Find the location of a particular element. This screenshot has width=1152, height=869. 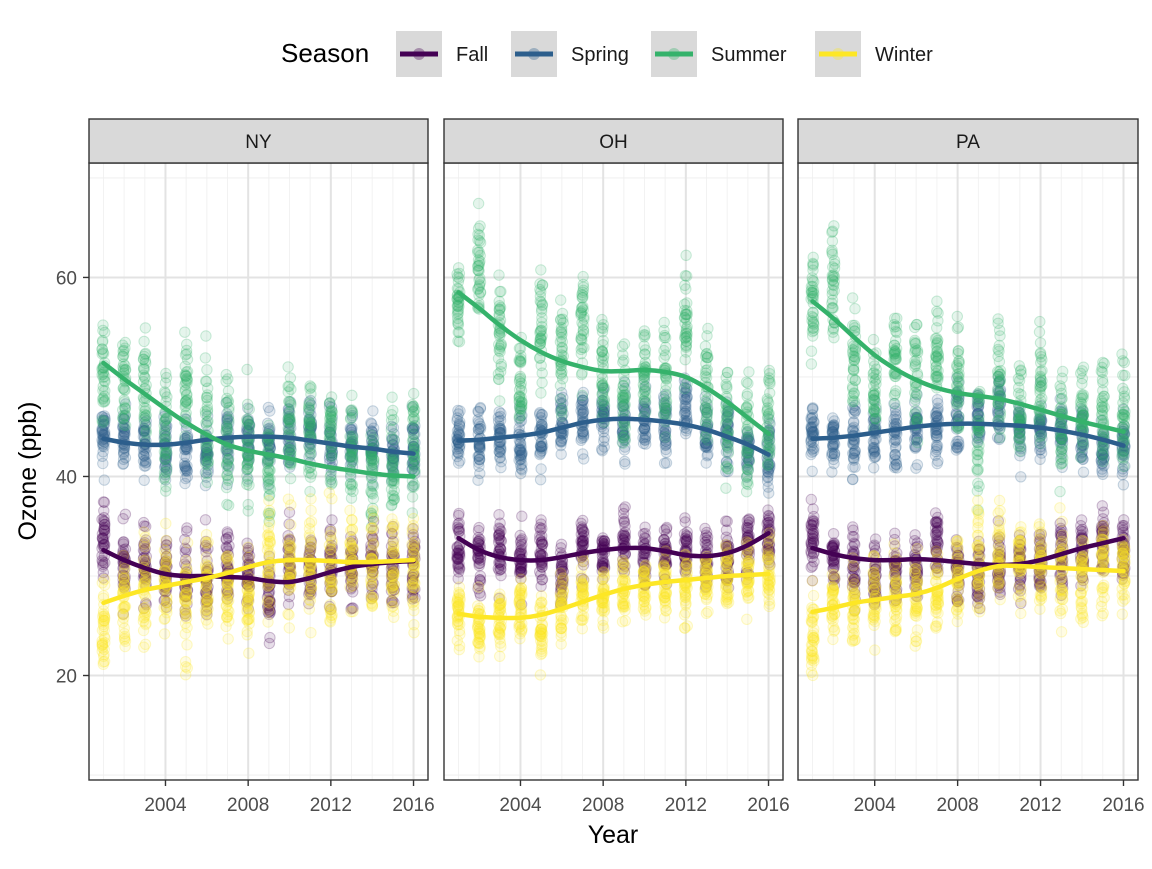

facet-label-ny: NY is located at coordinates (258, 142).